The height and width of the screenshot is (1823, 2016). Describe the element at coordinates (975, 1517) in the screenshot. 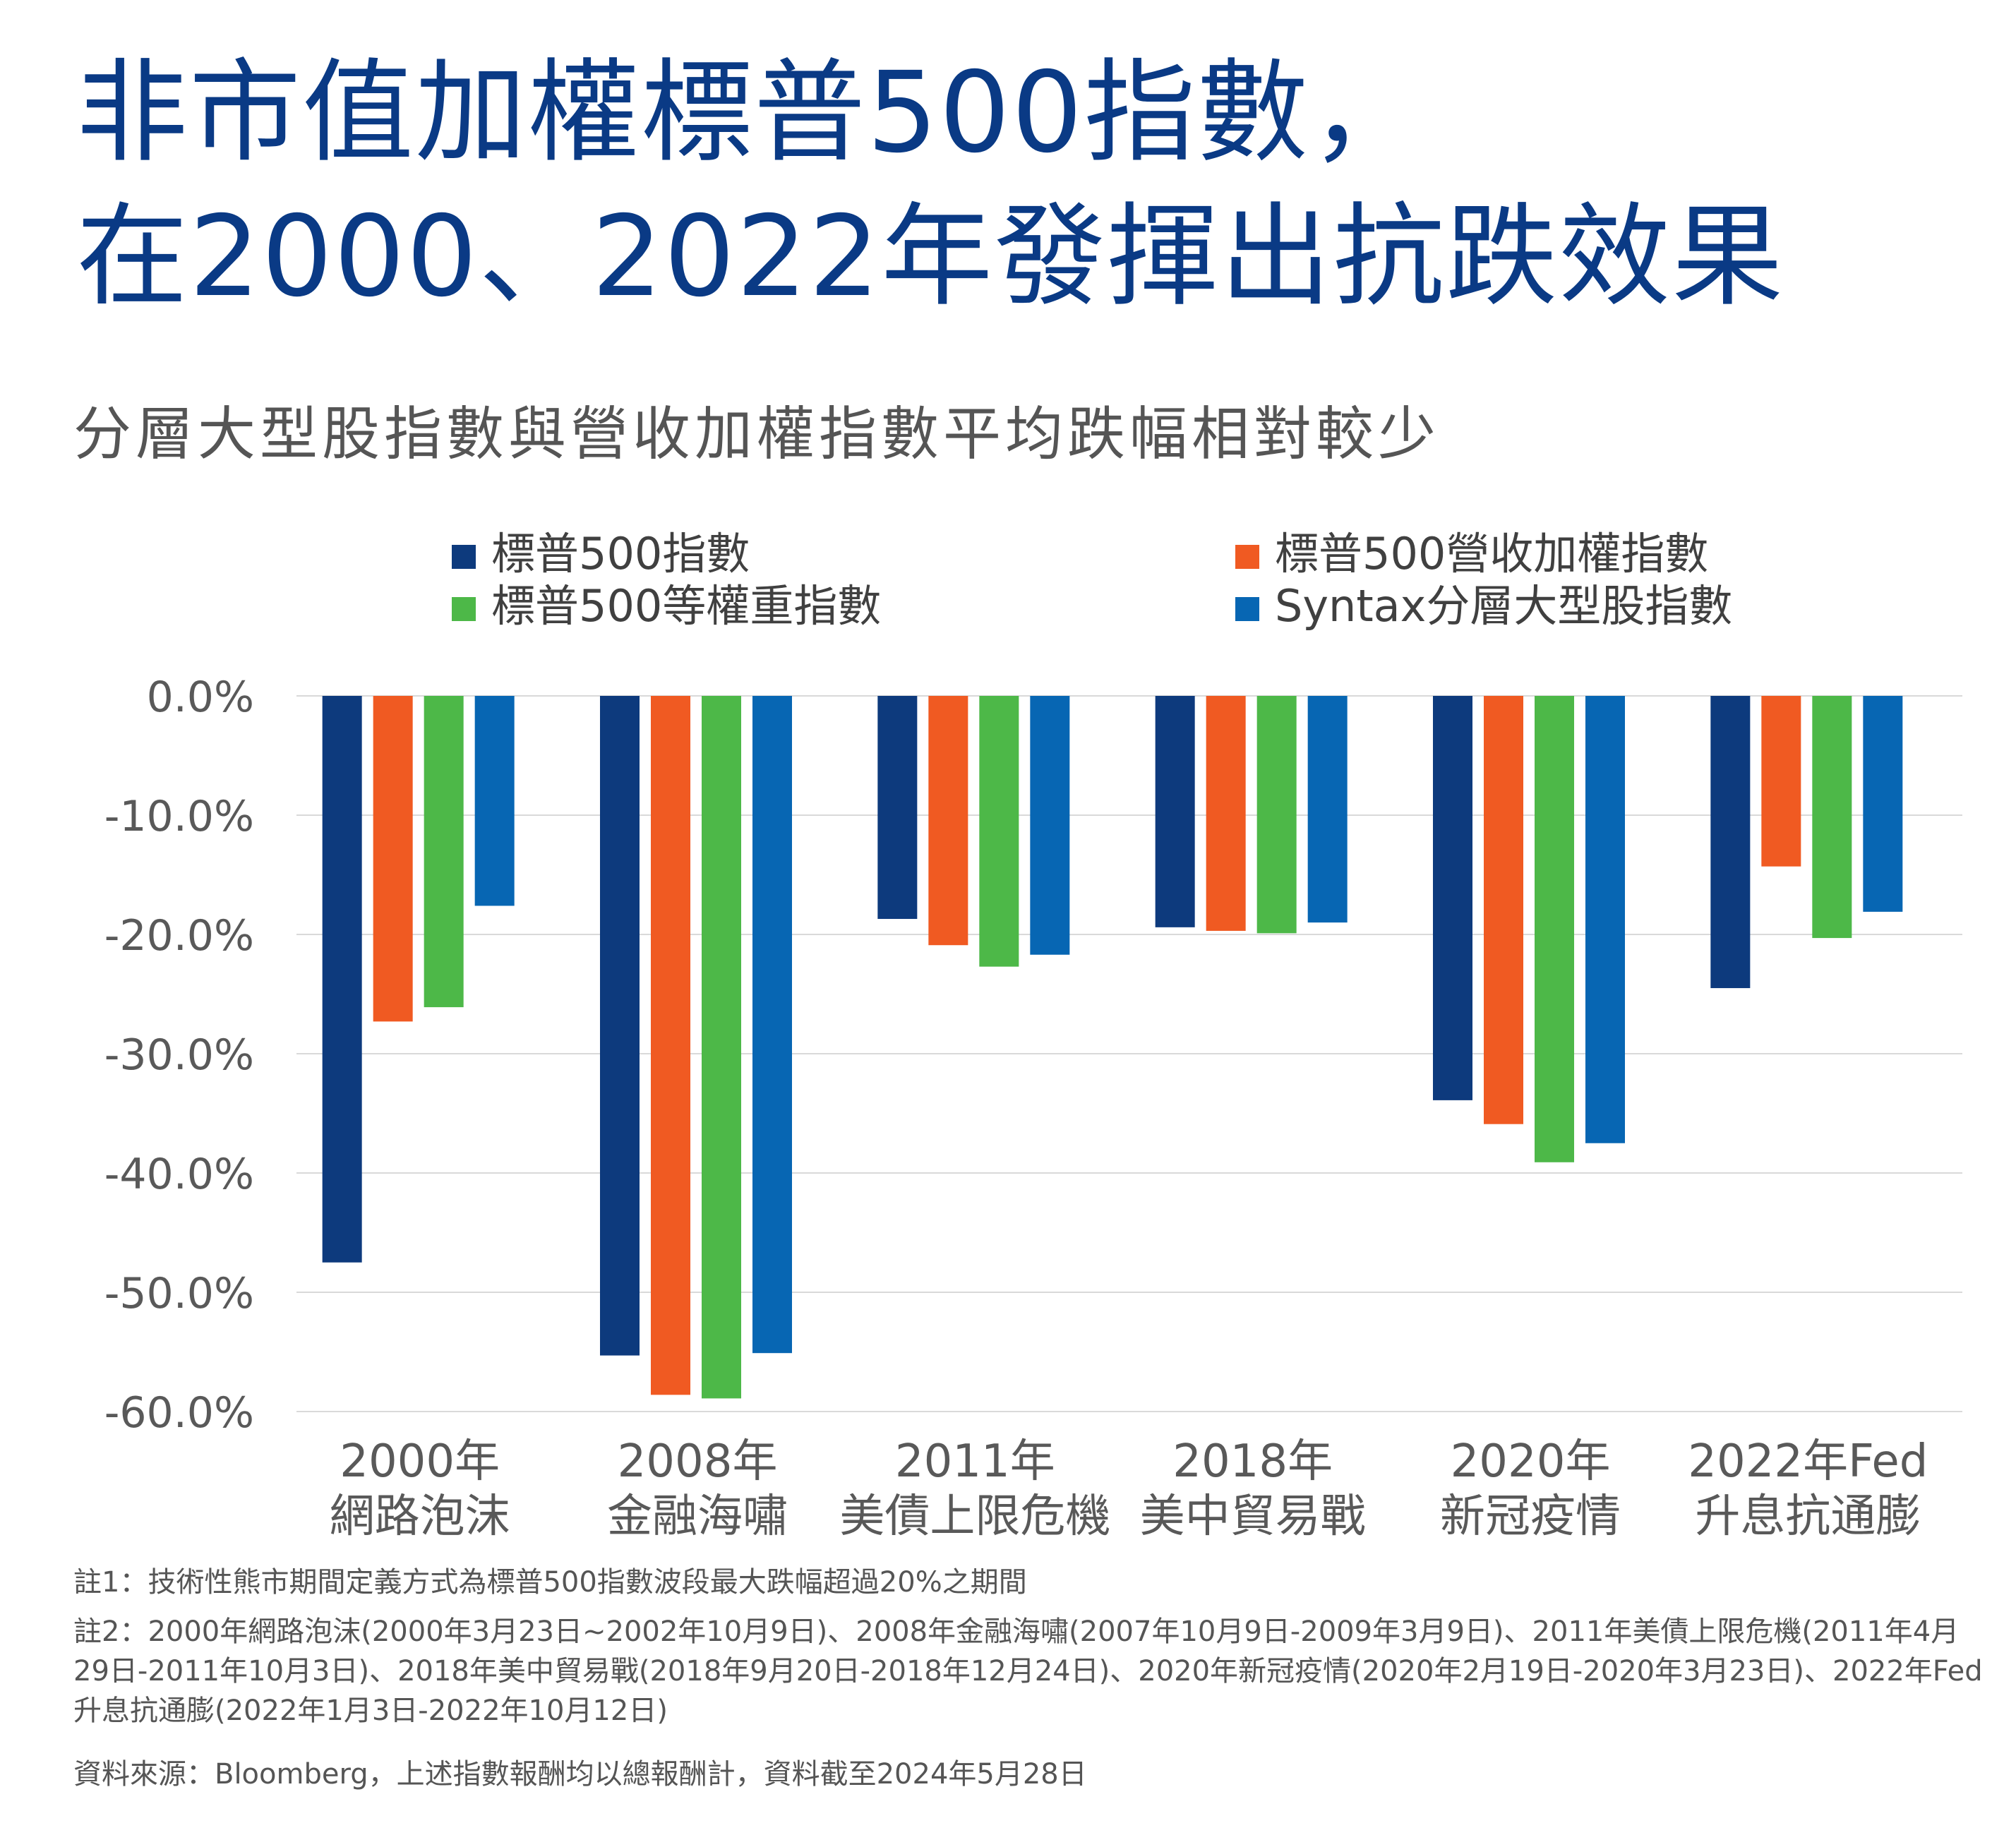

I see `x-tick-label: 美債上限危機` at that location.